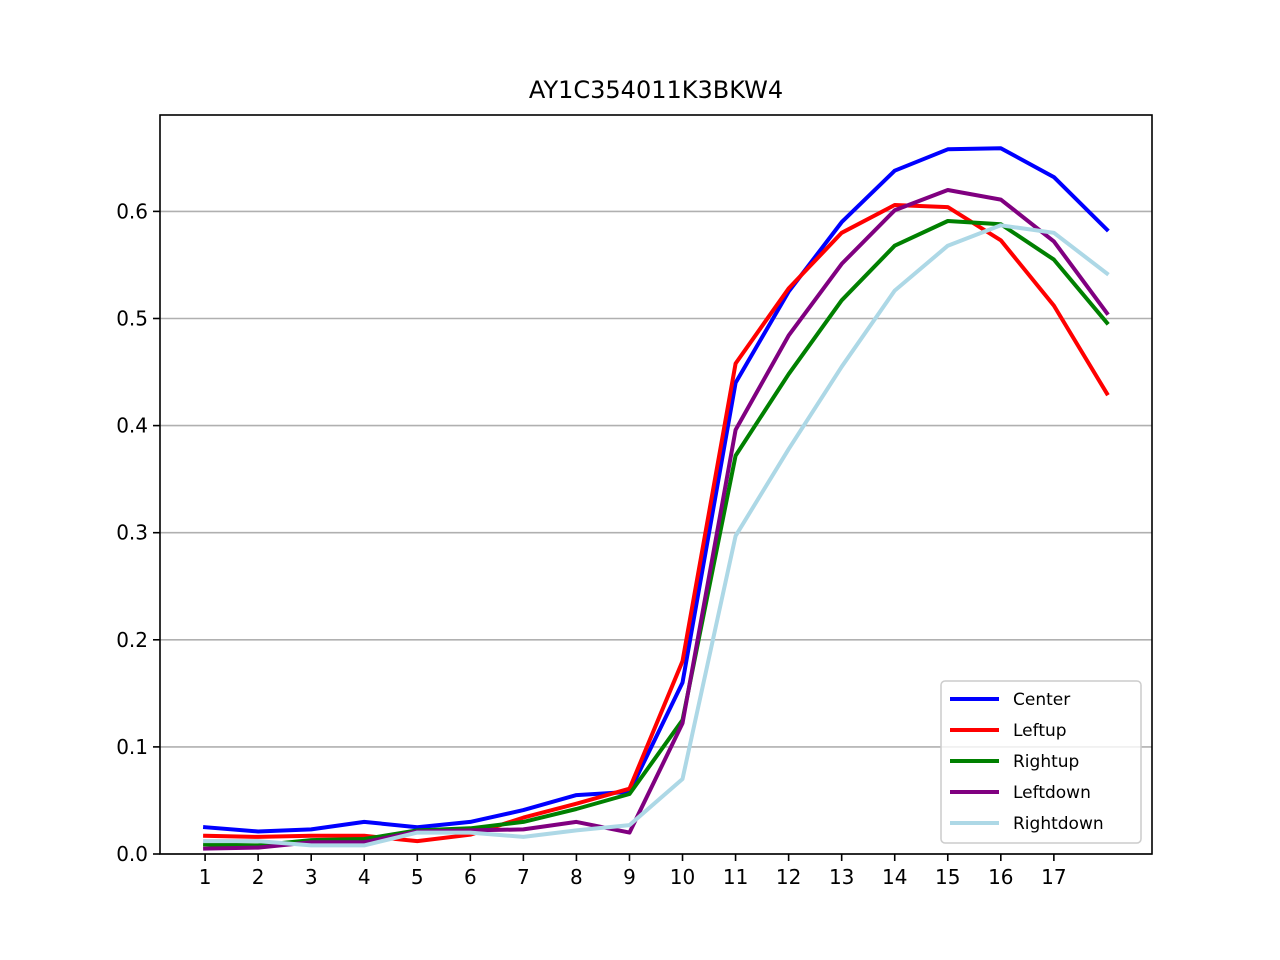 The image size is (1280, 960). I want to click on legend-label: Rightup, so click(1046, 762).